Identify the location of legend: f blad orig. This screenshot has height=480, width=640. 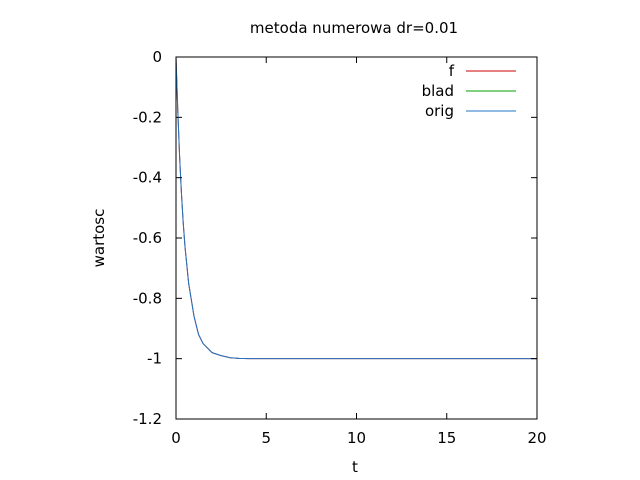
(469, 91).